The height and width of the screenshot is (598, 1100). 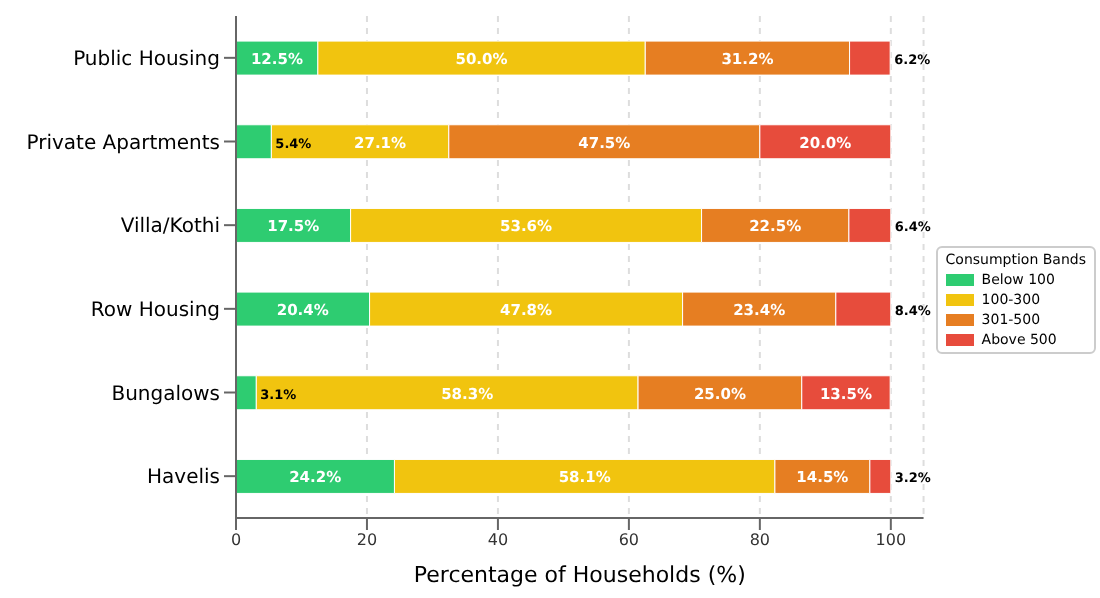 What do you see at coordinates (155, 310) in the screenshot?
I see `y-tick-label: Row Housing` at bounding box center [155, 310].